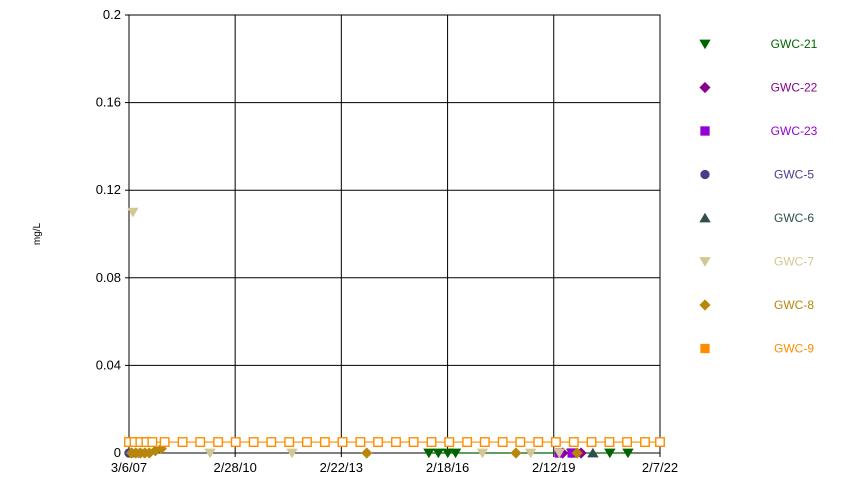 The width and height of the screenshot is (841, 489). Describe the element at coordinates (794, 218) in the screenshot. I see `legend-label: GWC-6` at that location.